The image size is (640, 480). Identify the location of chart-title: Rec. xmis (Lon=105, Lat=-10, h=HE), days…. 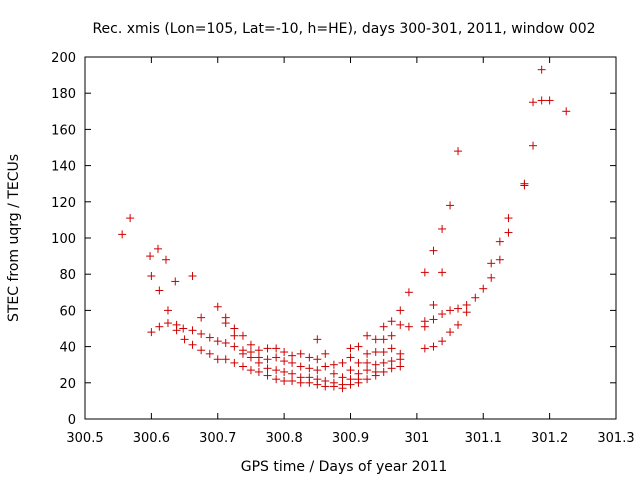
(343, 29).